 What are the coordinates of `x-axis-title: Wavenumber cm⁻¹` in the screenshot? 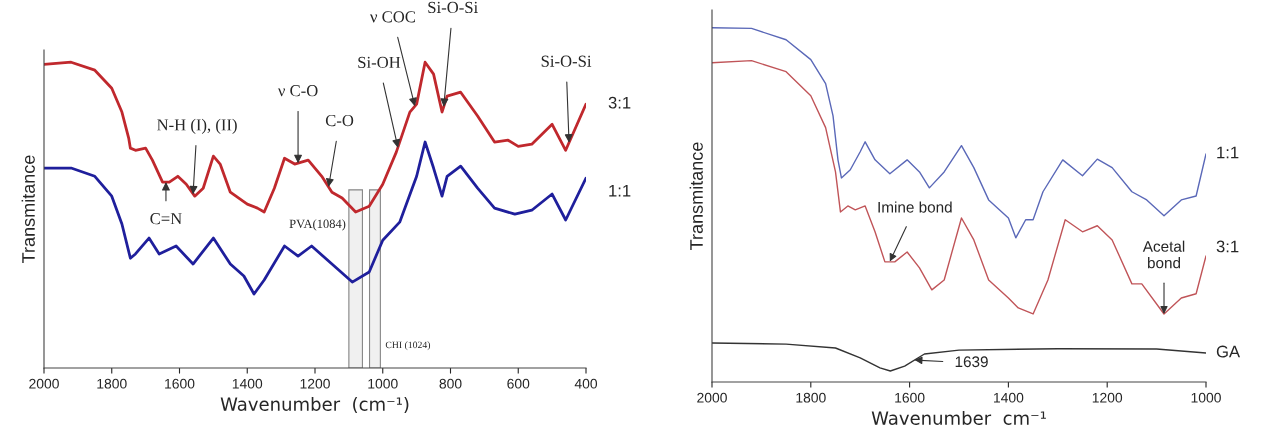 It's located at (958, 417).